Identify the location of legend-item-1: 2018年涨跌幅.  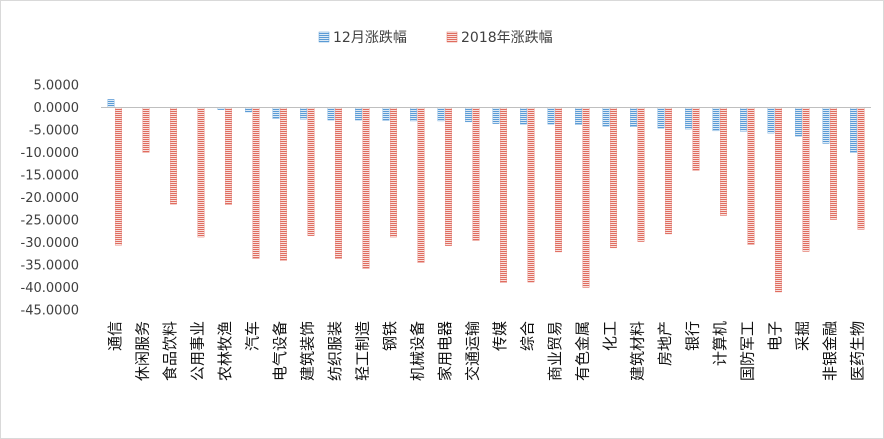
(499, 38).